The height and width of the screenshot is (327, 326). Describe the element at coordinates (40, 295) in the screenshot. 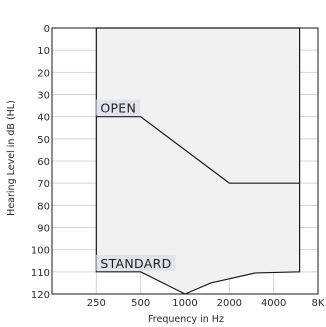

I see `y-tick-label: 120` at that location.